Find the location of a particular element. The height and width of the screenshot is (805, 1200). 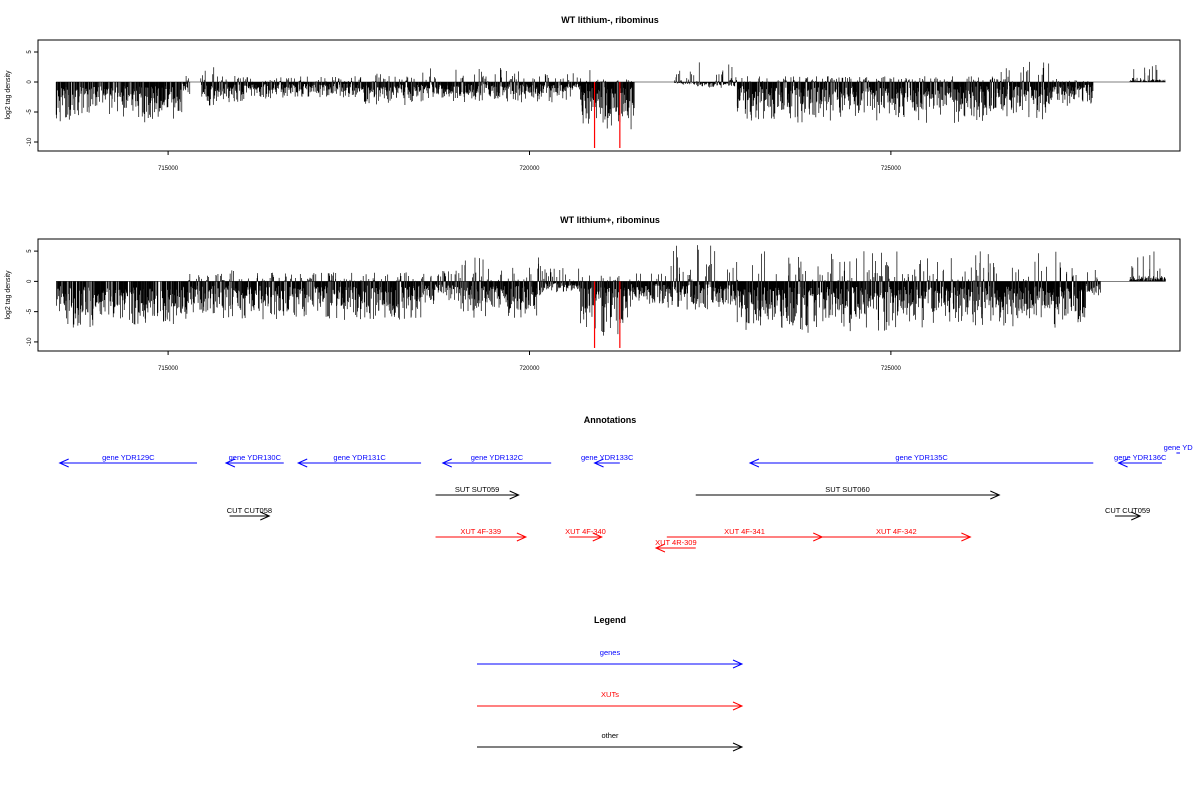

feature-label: gene YDR129C is located at coordinates (128, 457).